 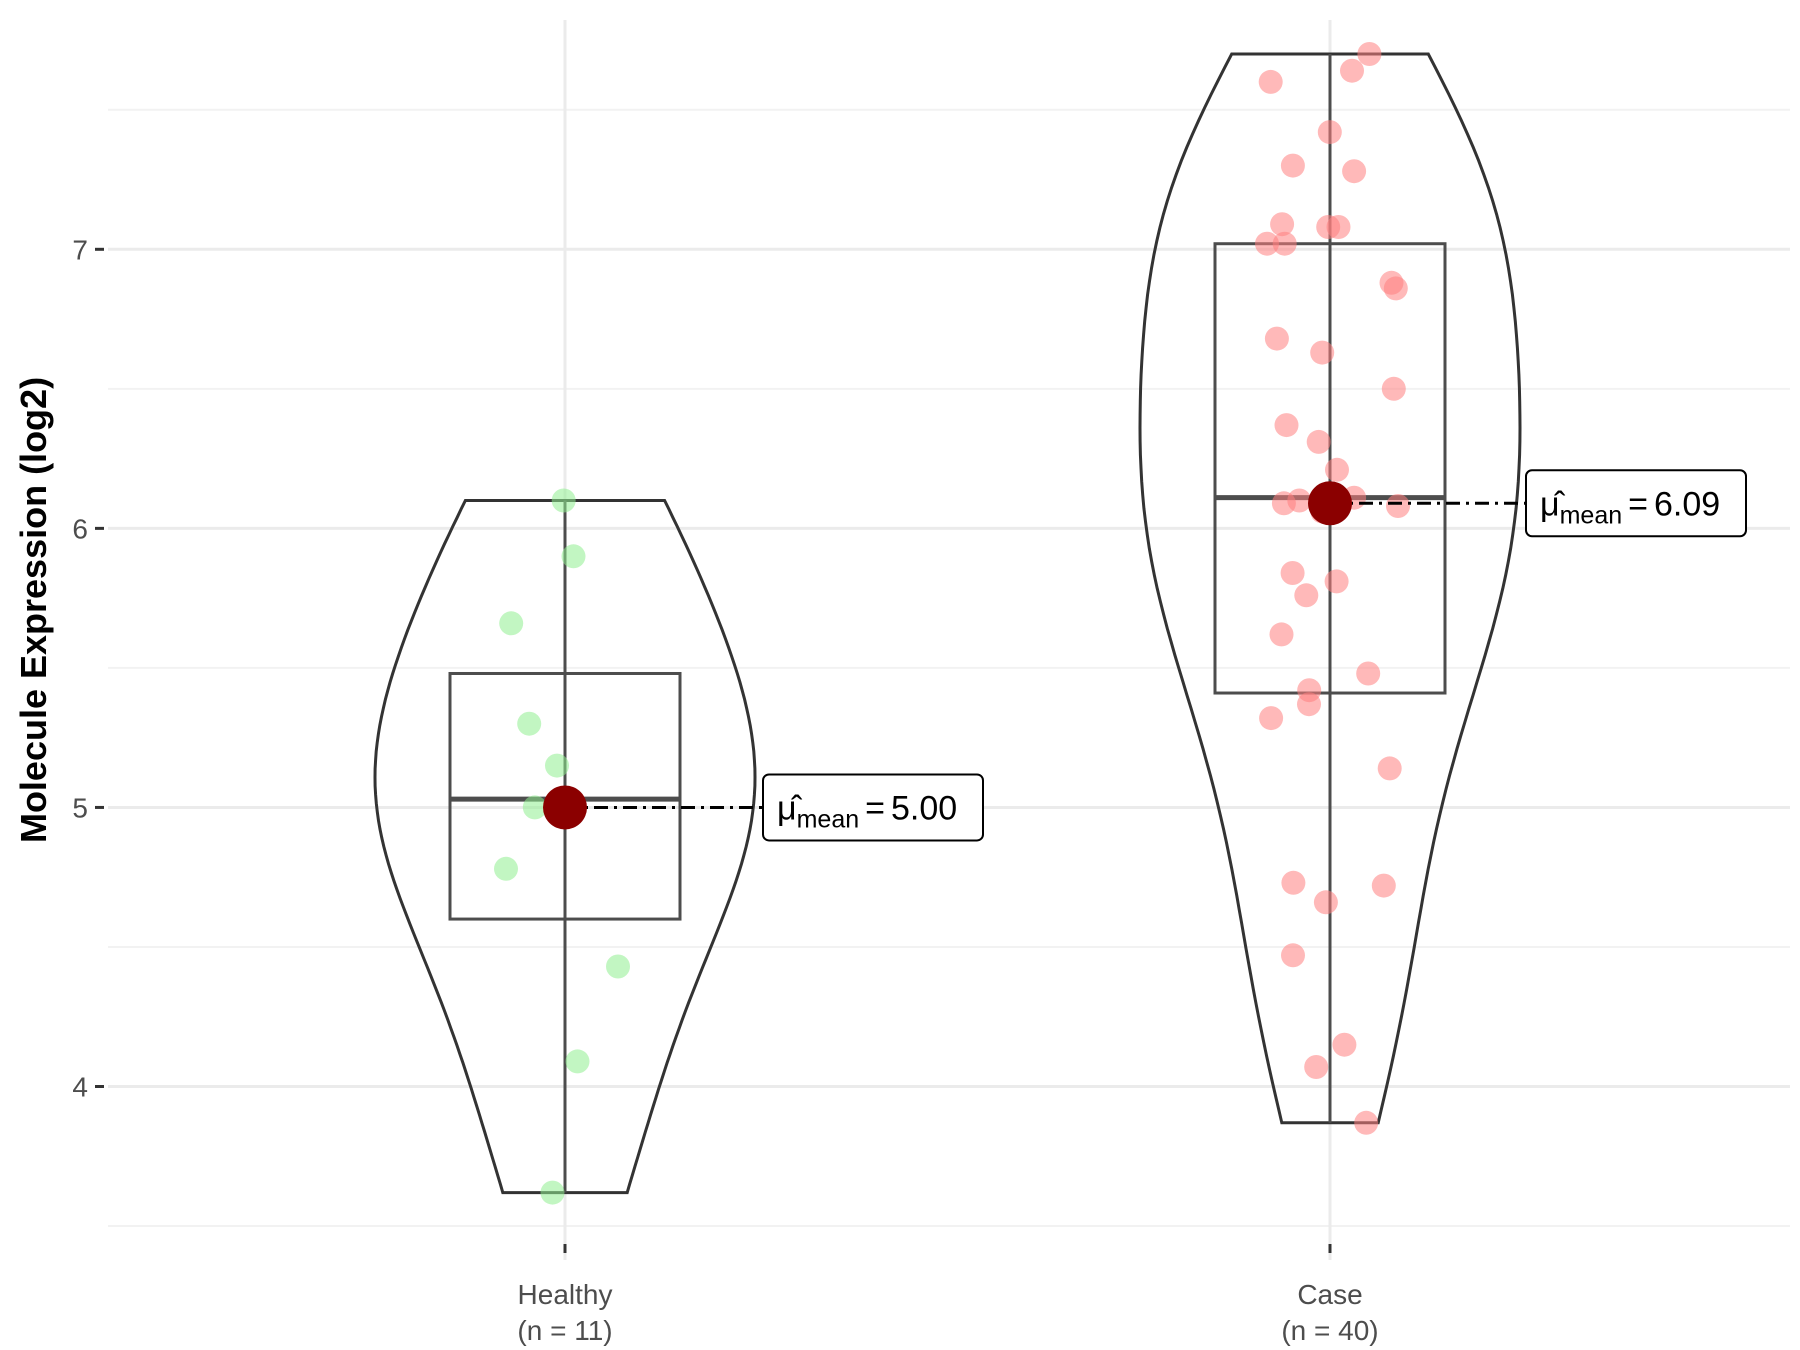 I want to click on y-tick-label: 6, so click(x=80, y=528).